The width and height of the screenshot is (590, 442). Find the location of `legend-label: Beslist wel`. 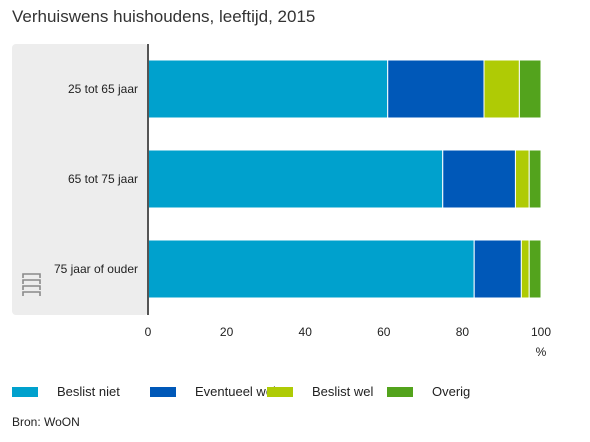

legend-label: Beslist wel is located at coordinates (343, 391).